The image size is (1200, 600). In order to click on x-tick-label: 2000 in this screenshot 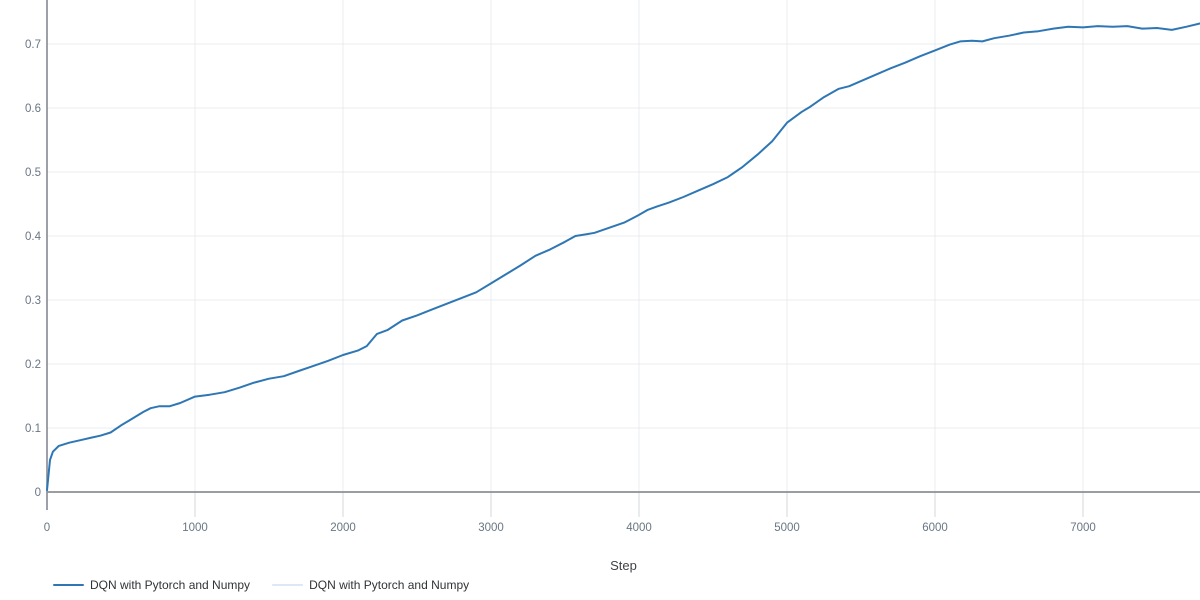, I will do `click(343, 528)`.